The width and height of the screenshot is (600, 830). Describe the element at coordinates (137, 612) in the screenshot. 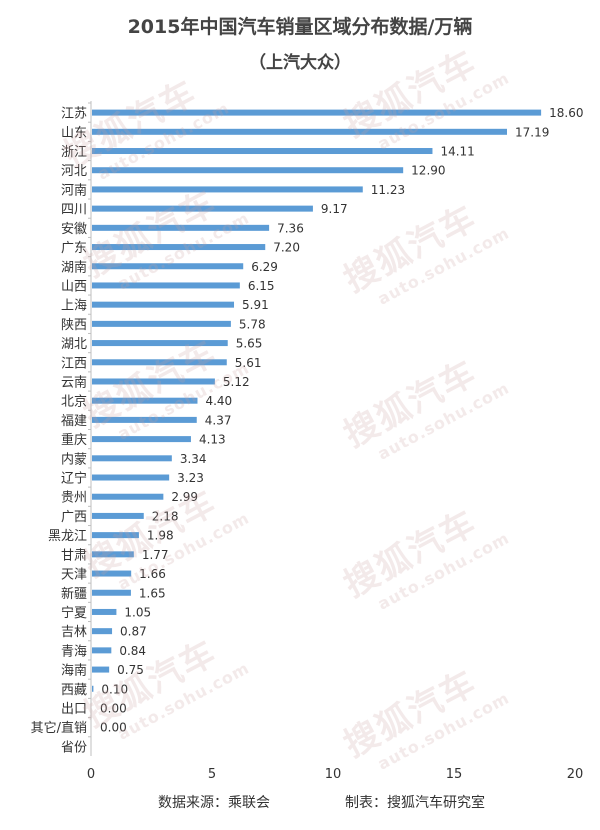

I see `value-label: 1.05` at that location.